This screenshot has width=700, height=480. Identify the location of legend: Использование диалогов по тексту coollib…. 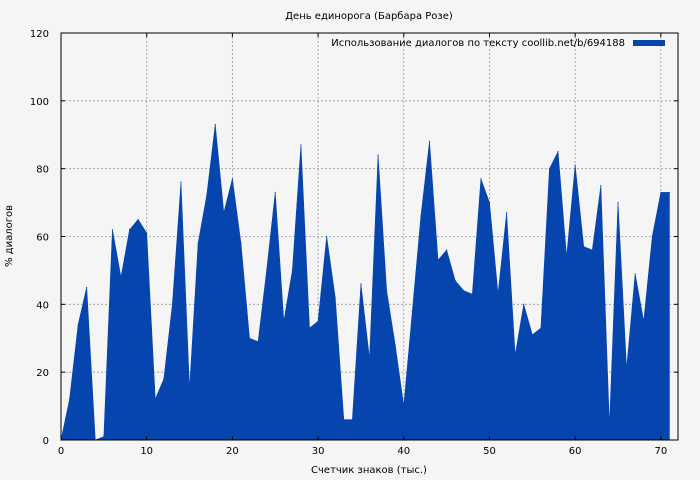
(498, 43).